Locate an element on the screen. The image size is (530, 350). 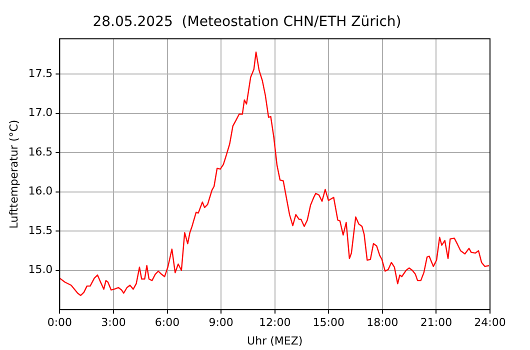
x-tick-label: 18:00 is located at coordinates (382, 323).